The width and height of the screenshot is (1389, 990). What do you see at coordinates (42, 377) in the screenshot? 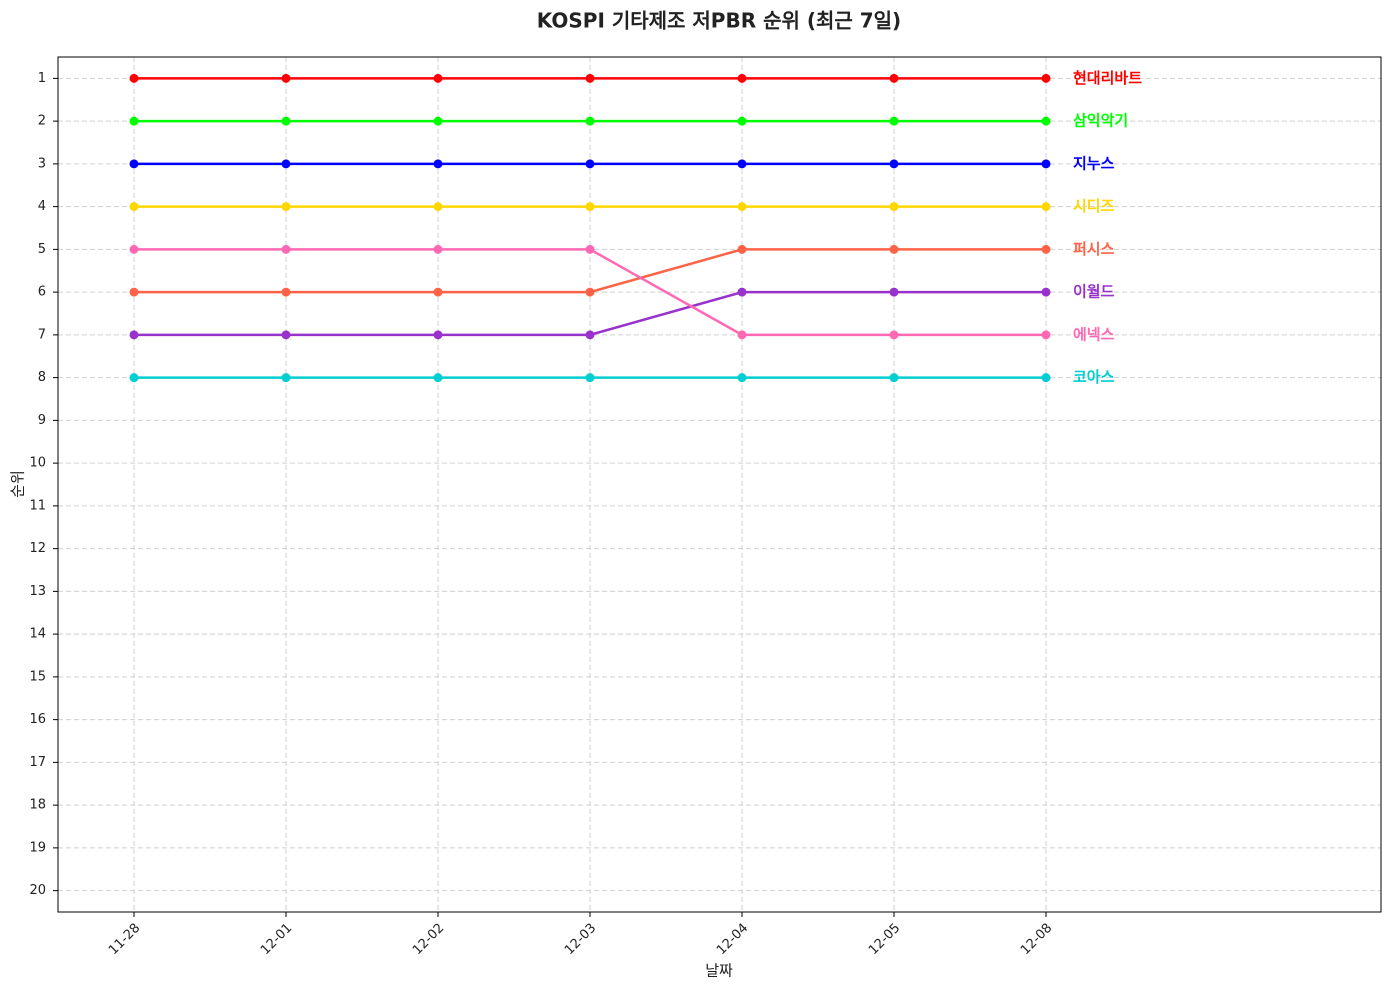
I see `y-tick-label: 8` at bounding box center [42, 377].